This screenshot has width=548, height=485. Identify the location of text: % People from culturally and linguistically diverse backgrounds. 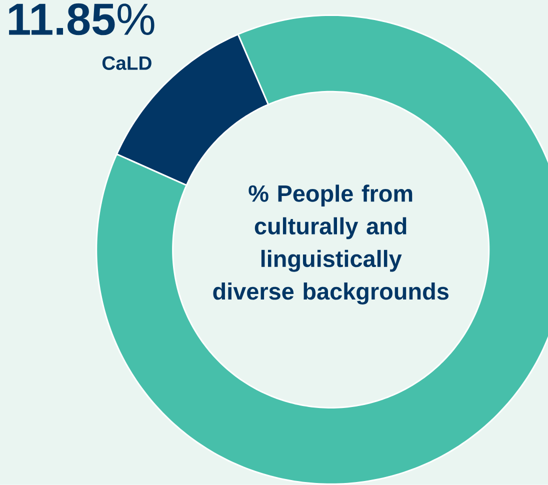
(330, 244).